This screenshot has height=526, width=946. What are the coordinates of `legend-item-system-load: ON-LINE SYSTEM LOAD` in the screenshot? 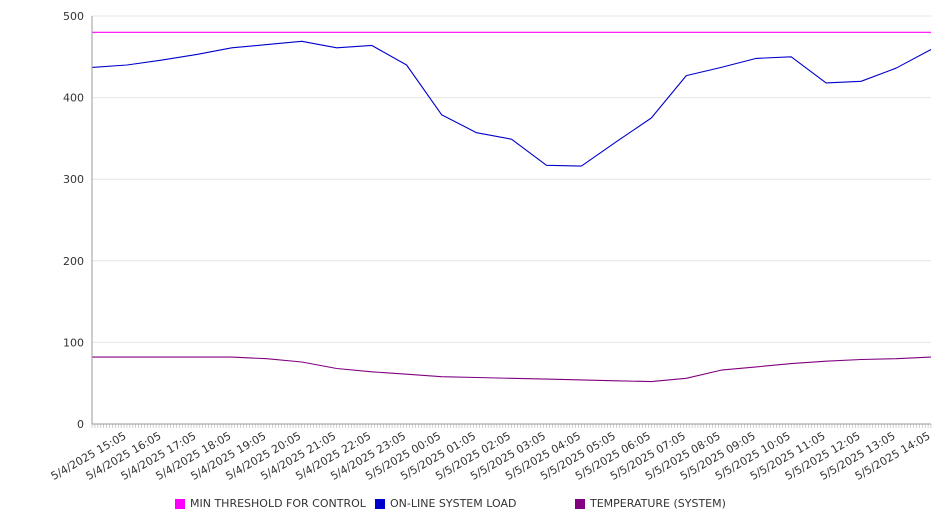 It's located at (445, 503).